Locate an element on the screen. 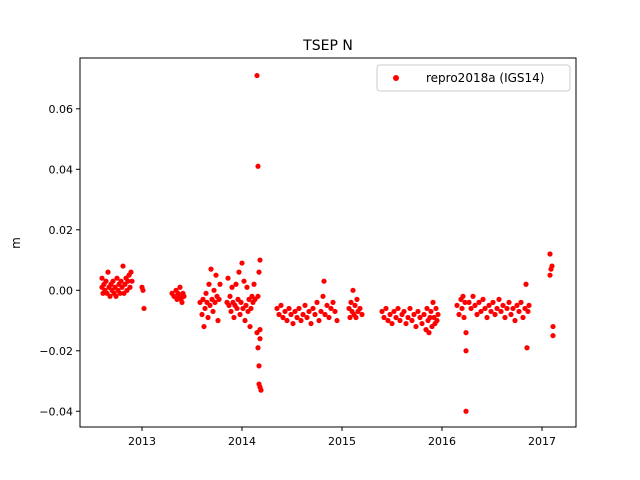 The height and width of the screenshot is (480, 640). x-tick-label: 2013 is located at coordinates (142, 441).